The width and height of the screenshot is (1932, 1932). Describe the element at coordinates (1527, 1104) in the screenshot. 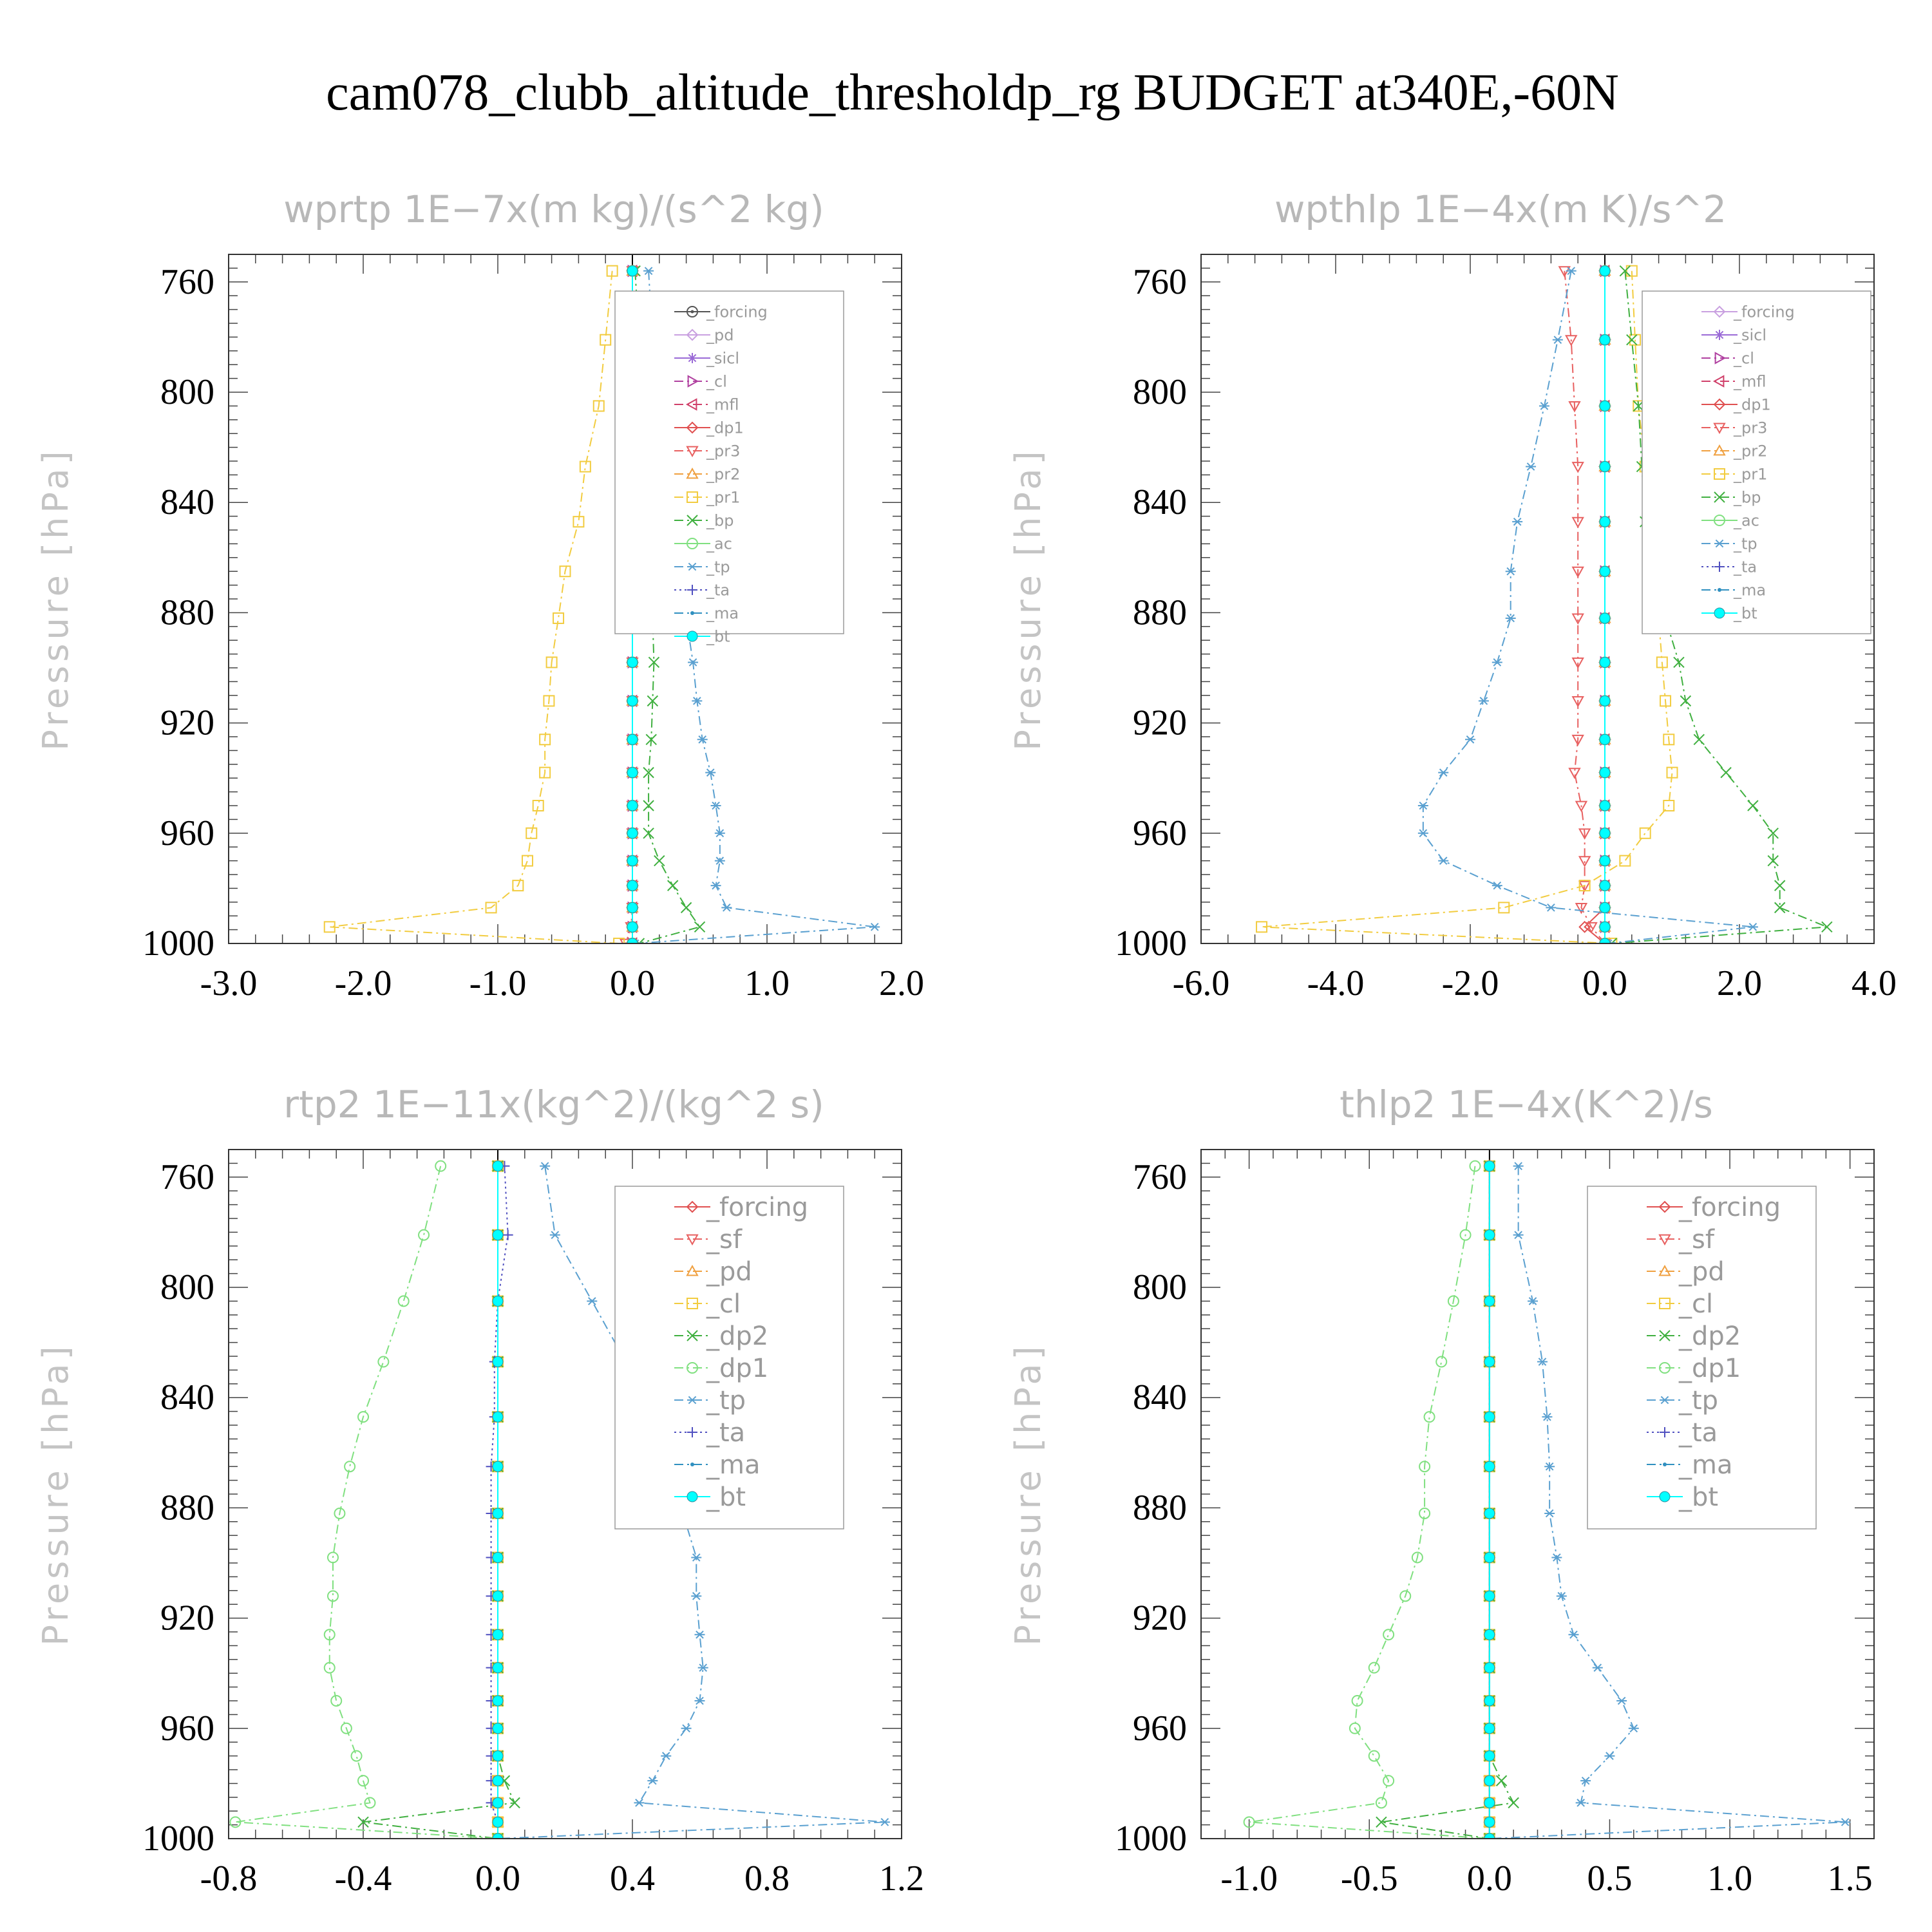

I see `panel-title: thlp2 1E−4x(K^2)/s` at that location.